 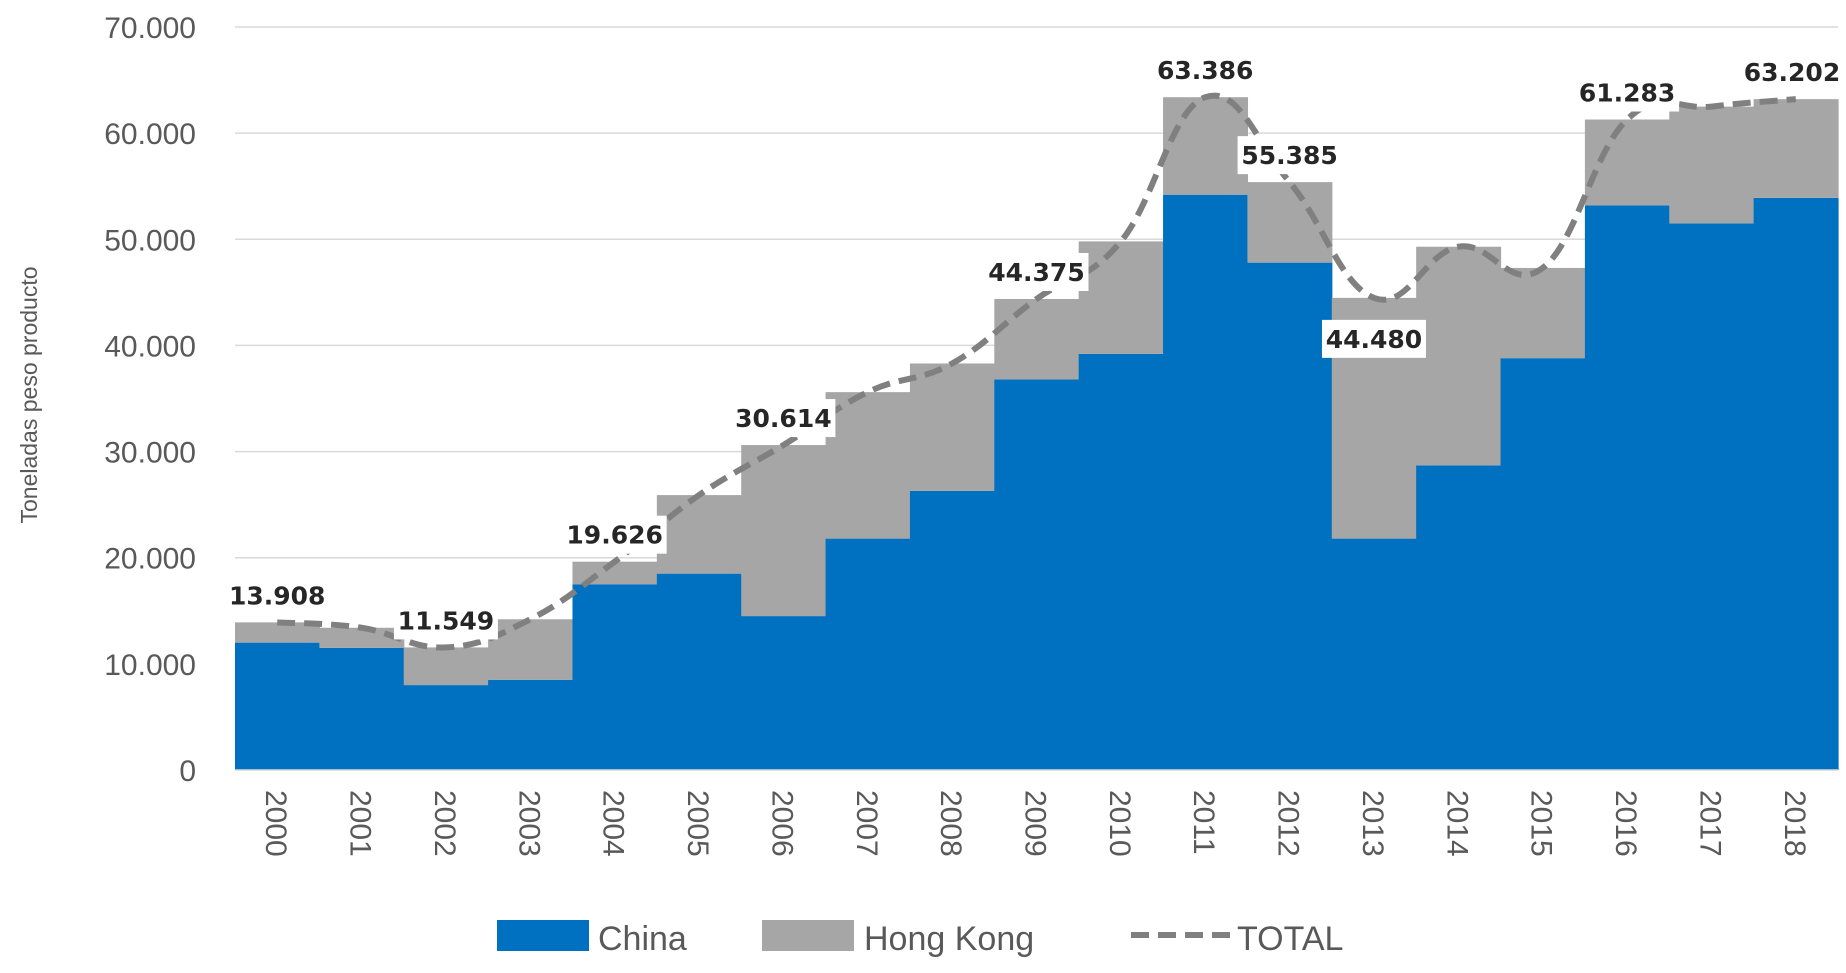 What do you see at coordinates (642, 939) in the screenshot?
I see `legend-china-label: China` at bounding box center [642, 939].